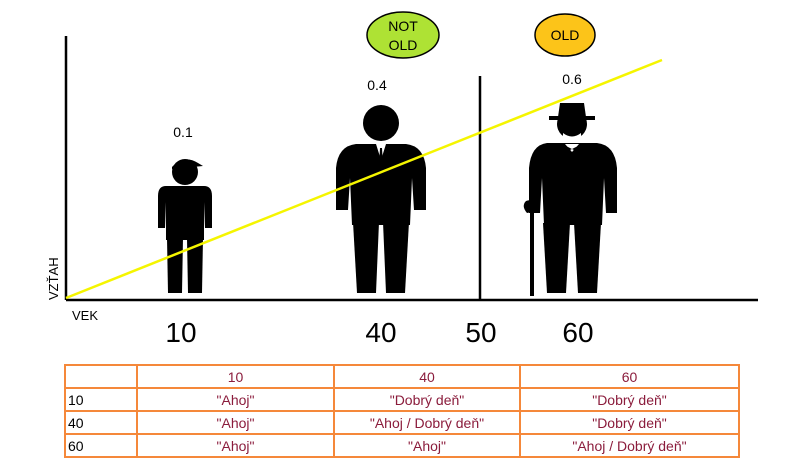 The width and height of the screenshot is (800, 472). Describe the element at coordinates (403, 26) in the screenshot. I see `not-old-badge-line1: NOT` at that location.